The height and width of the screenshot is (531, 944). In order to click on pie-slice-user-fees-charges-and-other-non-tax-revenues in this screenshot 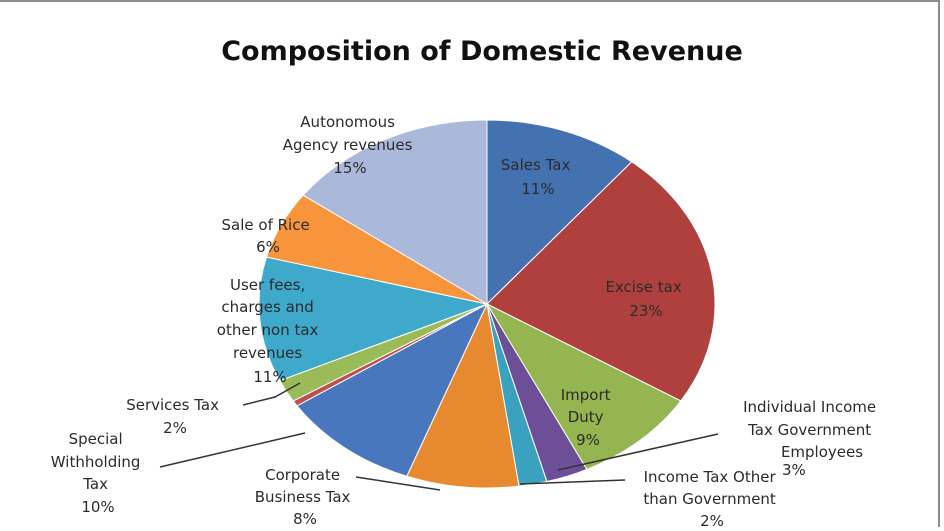, I will do `click(373, 319)`.